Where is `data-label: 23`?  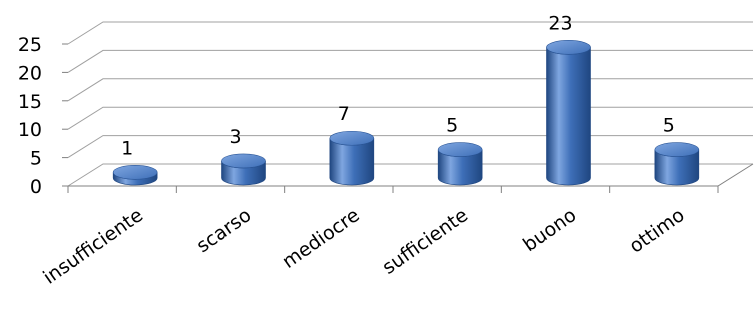
data-label: 23 is located at coordinates (560, 23).